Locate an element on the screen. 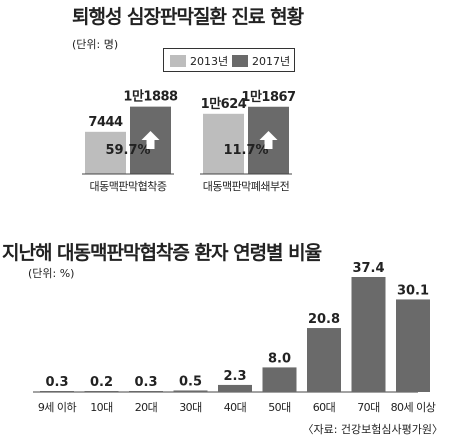 The image size is (449, 442). chart2-value-label-6: 20.8 is located at coordinates (324, 319).